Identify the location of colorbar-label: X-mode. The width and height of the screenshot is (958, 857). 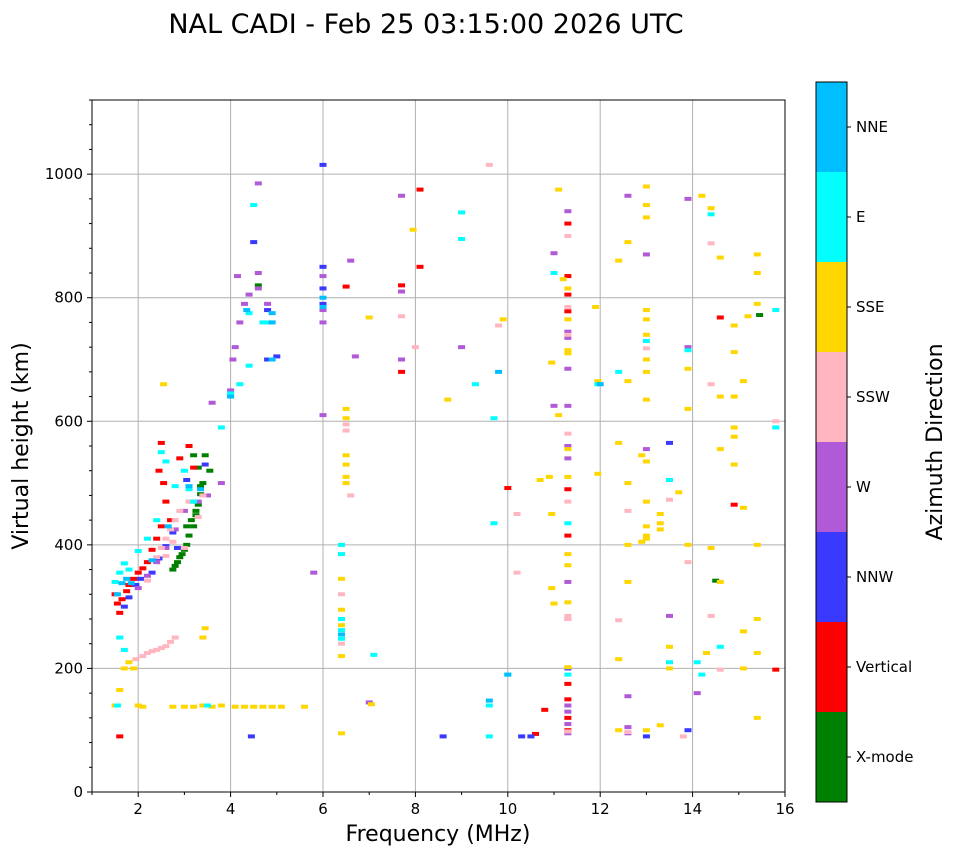
(884, 757).